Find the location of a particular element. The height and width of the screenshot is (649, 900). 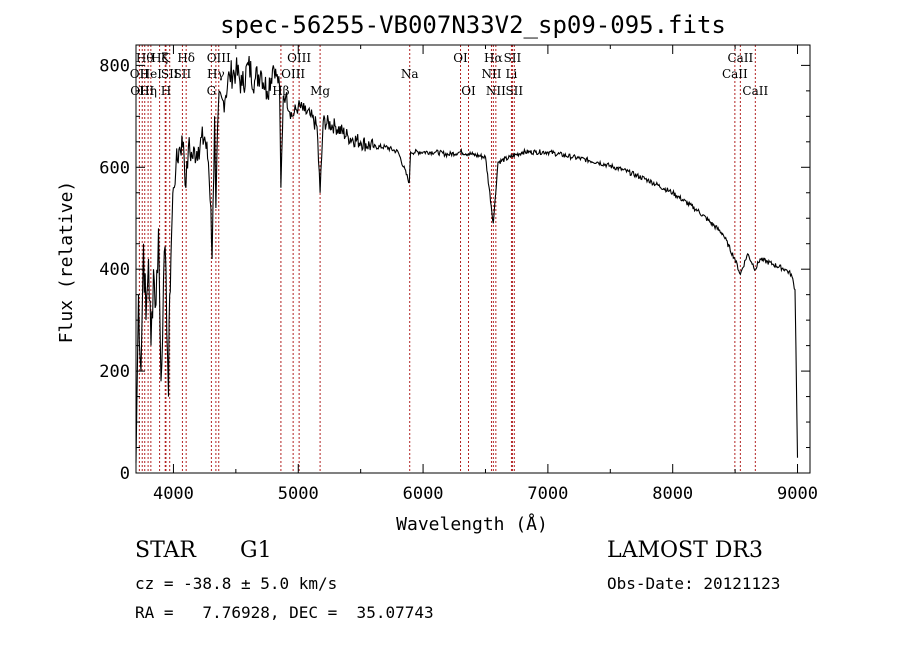

y-tick-label-1: 200 is located at coordinates (114, 372).